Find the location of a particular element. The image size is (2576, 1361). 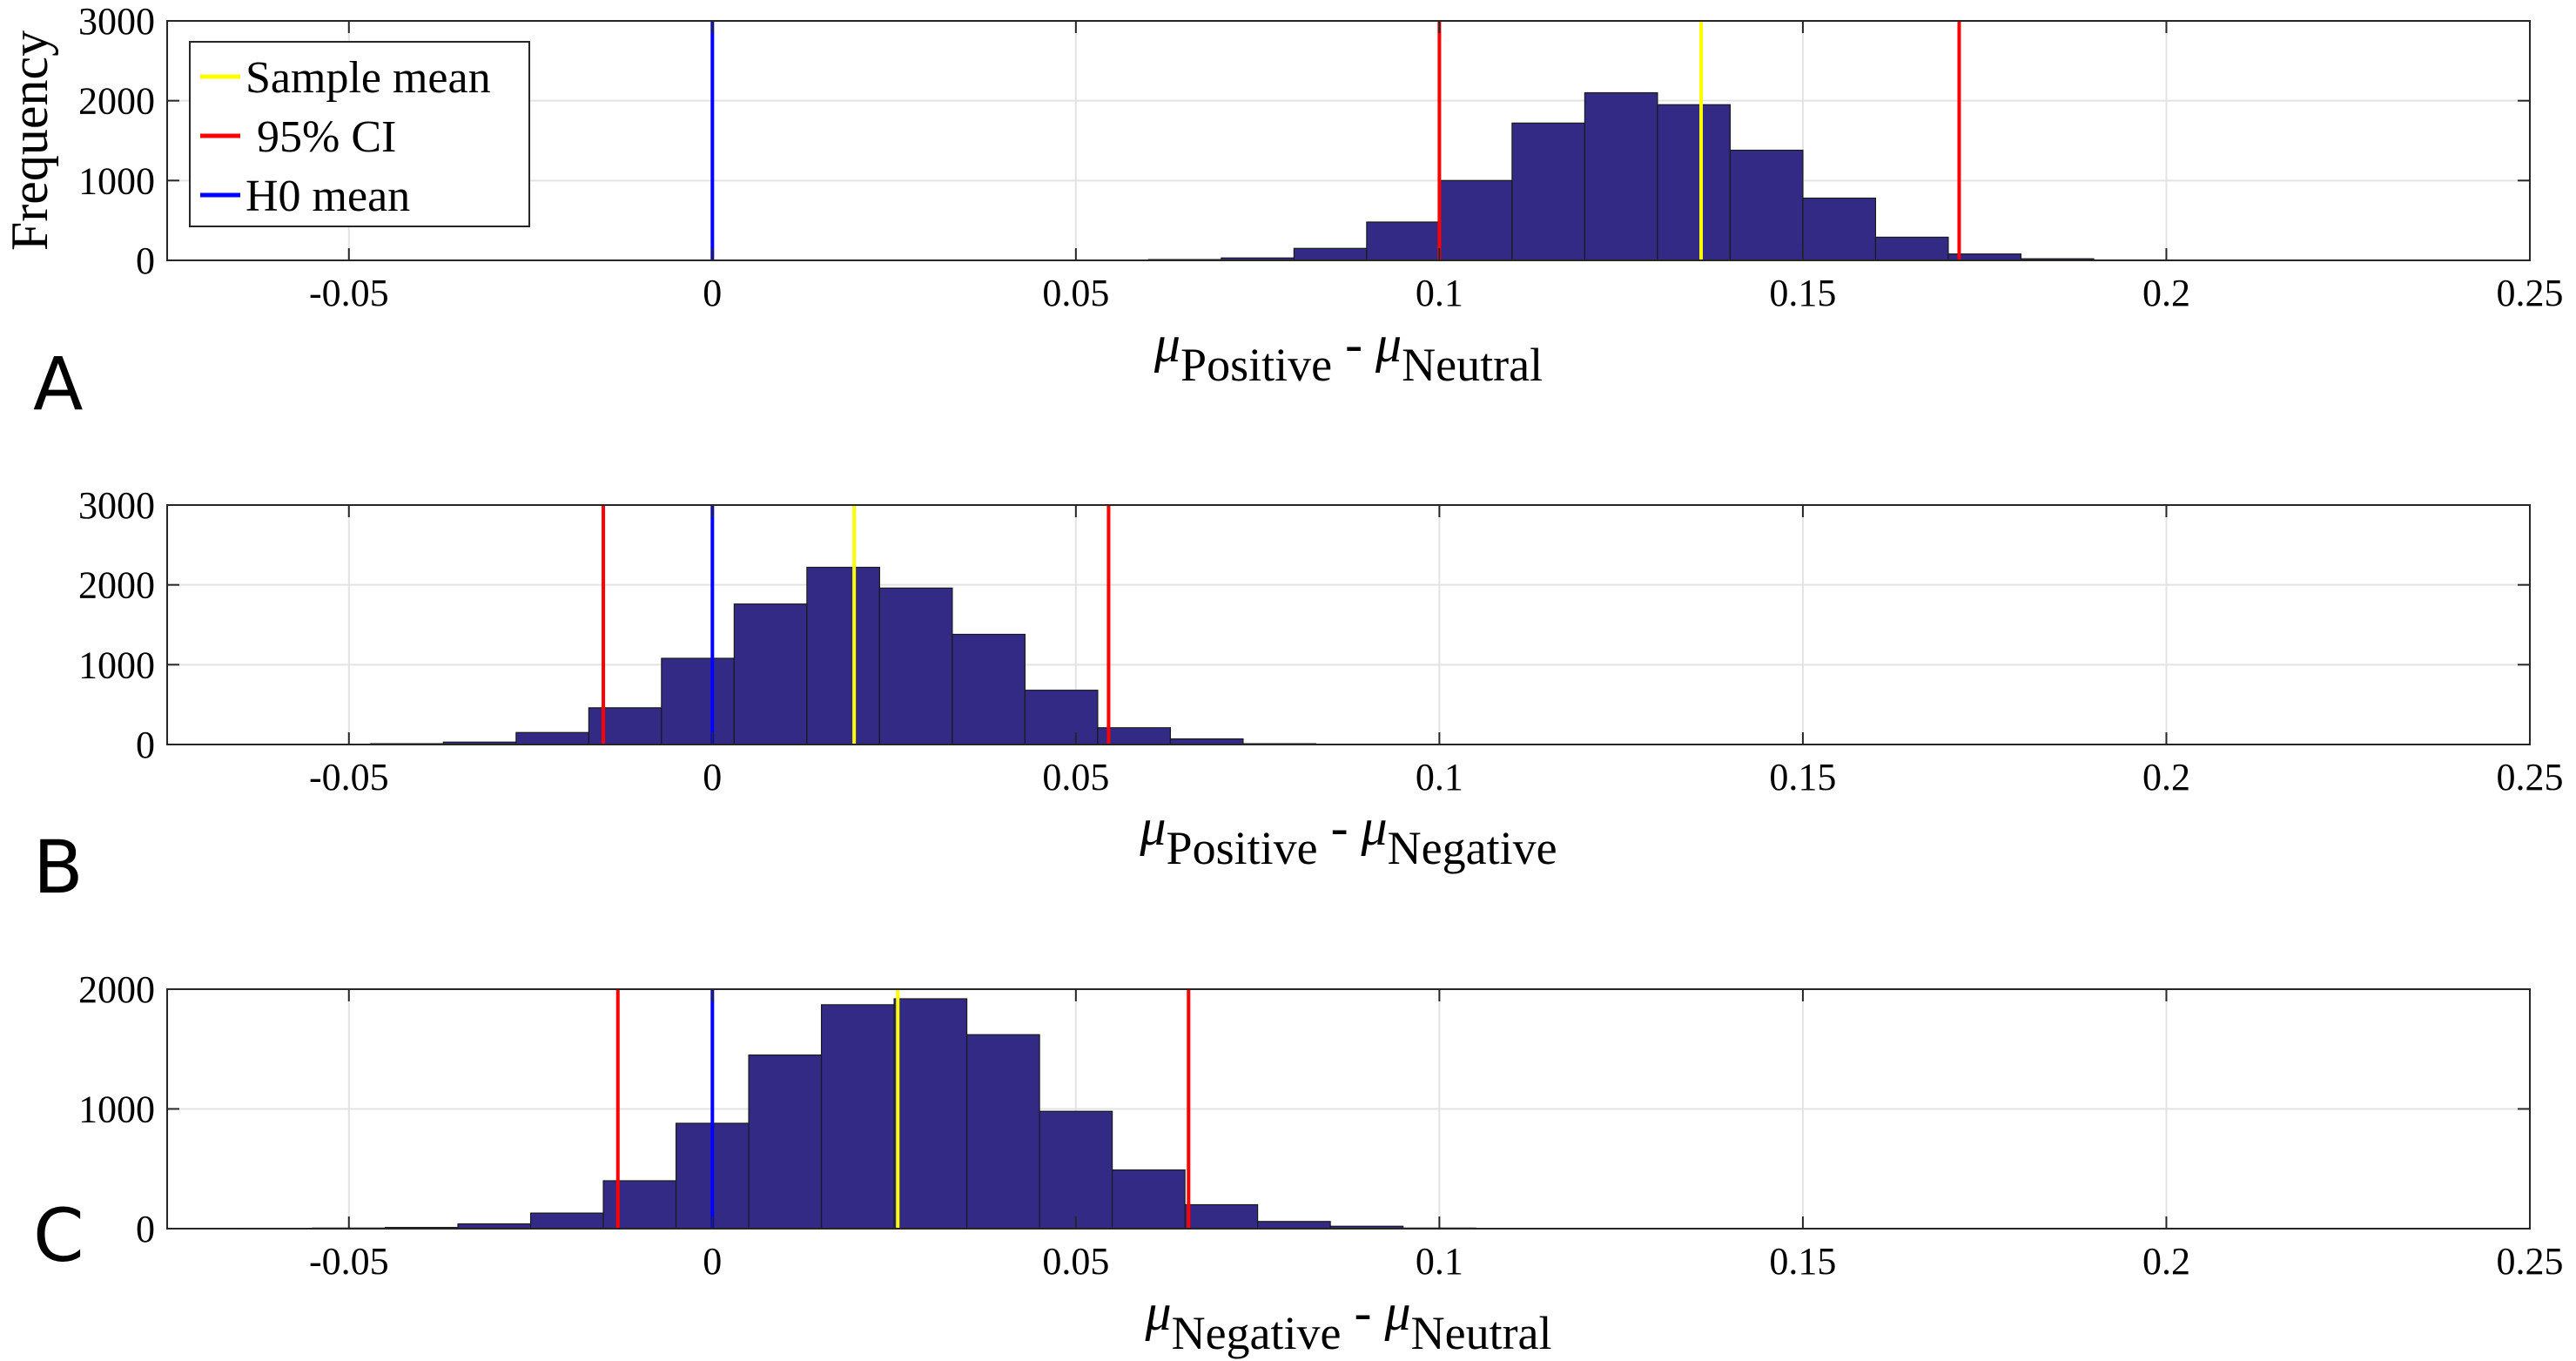

legend: Sample mean 95% CI H0 mean is located at coordinates (359, 134).